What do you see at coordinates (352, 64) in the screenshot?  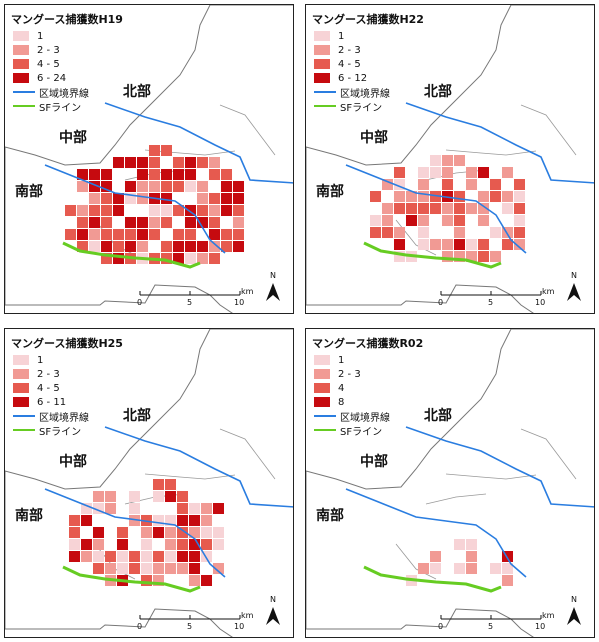 I see `legend-item: 4 - 5` at bounding box center [352, 64].